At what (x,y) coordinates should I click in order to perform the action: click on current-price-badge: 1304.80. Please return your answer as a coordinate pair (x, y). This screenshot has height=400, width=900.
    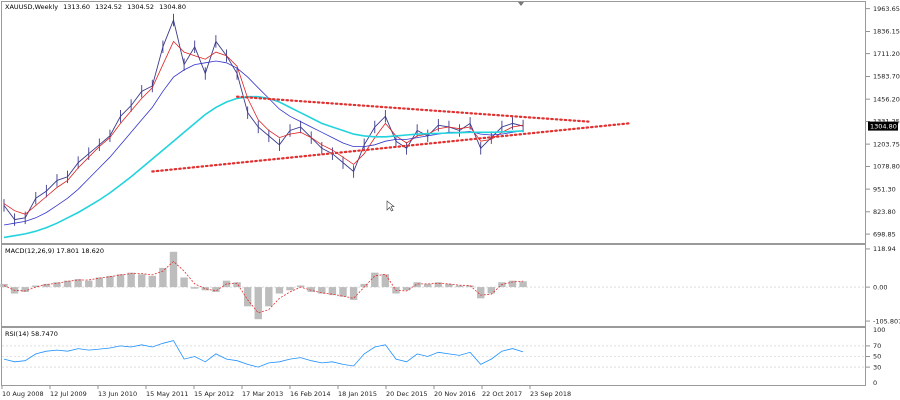
    Looking at the image, I should click on (883, 126).